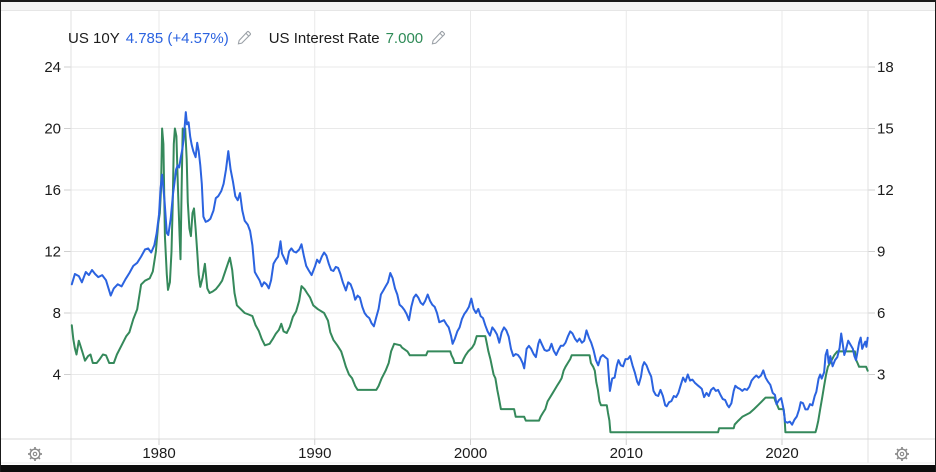 This screenshot has height=472, width=936. I want to click on x-axis-label: 2000, so click(470, 453).